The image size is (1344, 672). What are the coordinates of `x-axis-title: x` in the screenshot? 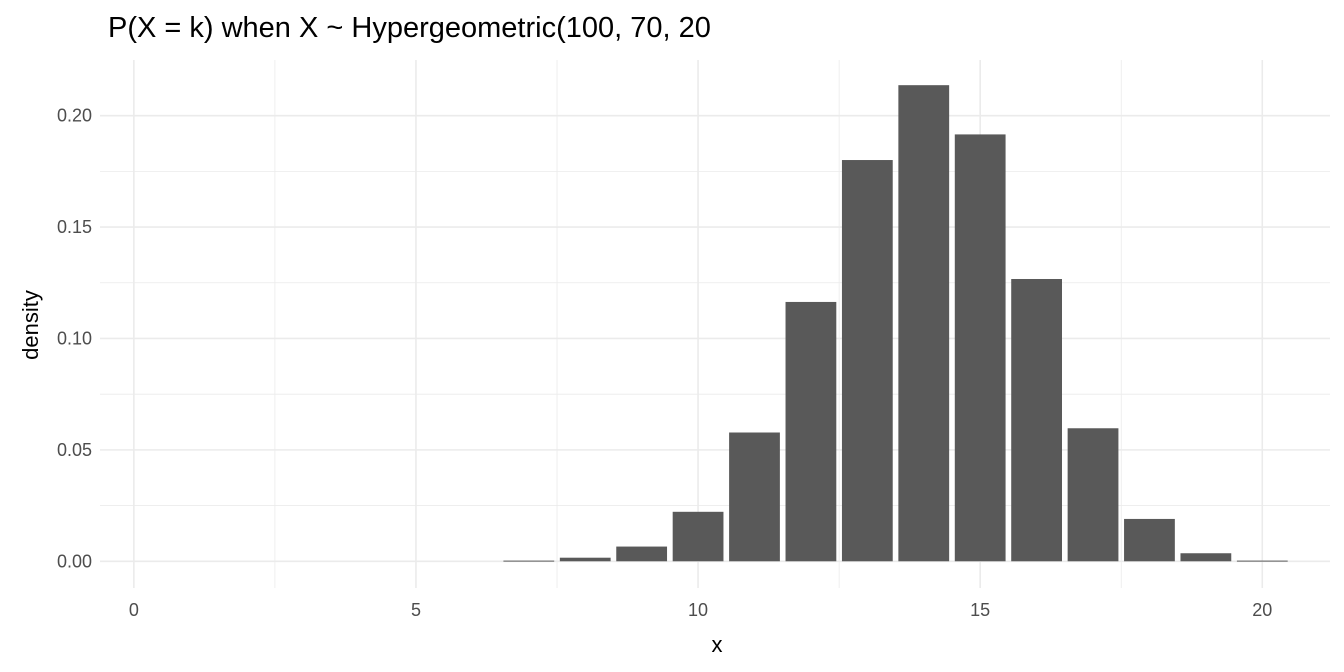 It's located at (717, 644).